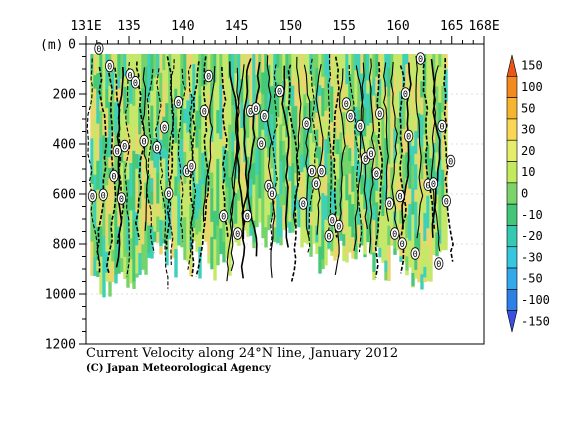  Describe the element at coordinates (532, 87) in the screenshot. I see `colorbar-label: 100` at that location.